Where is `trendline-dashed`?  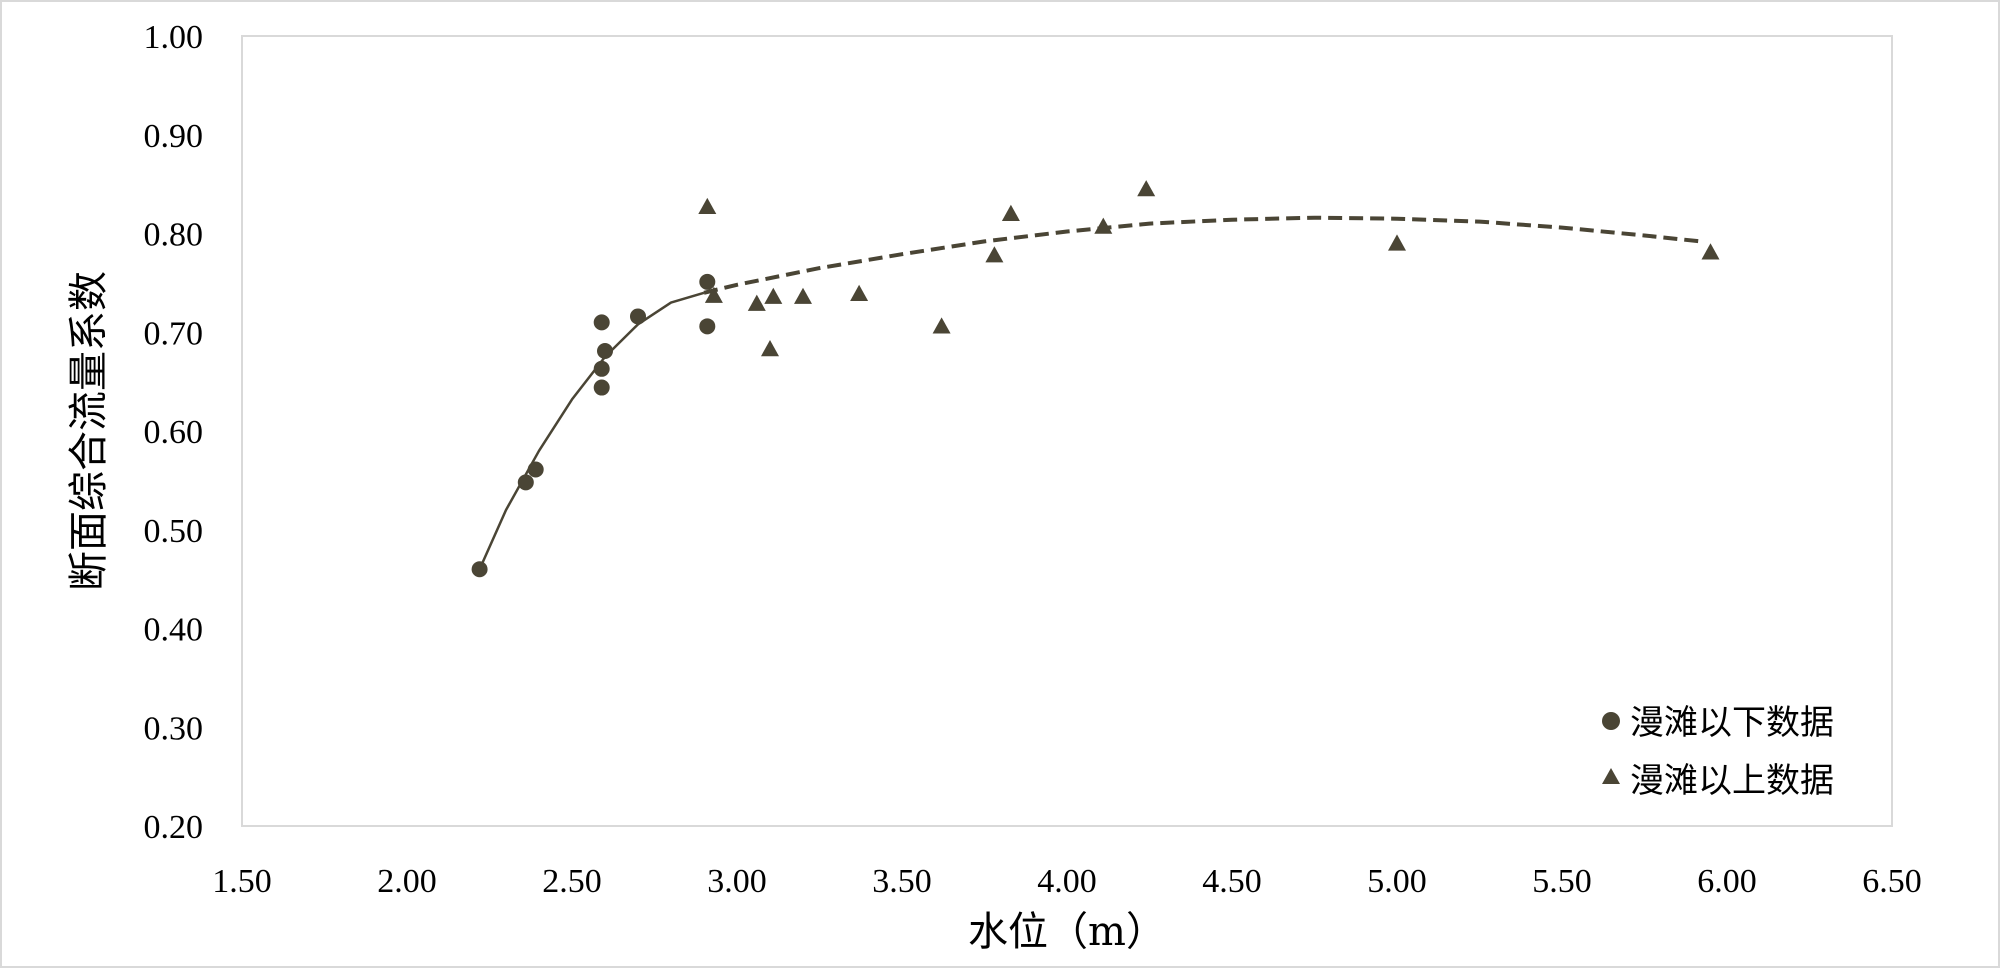
trendline-dashed is located at coordinates (1202, 255).